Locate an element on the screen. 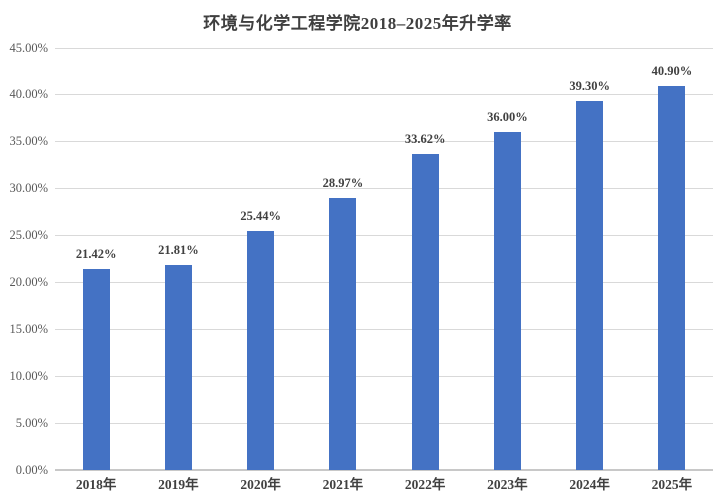  bar-value-label: 21.81% is located at coordinates (178, 250).